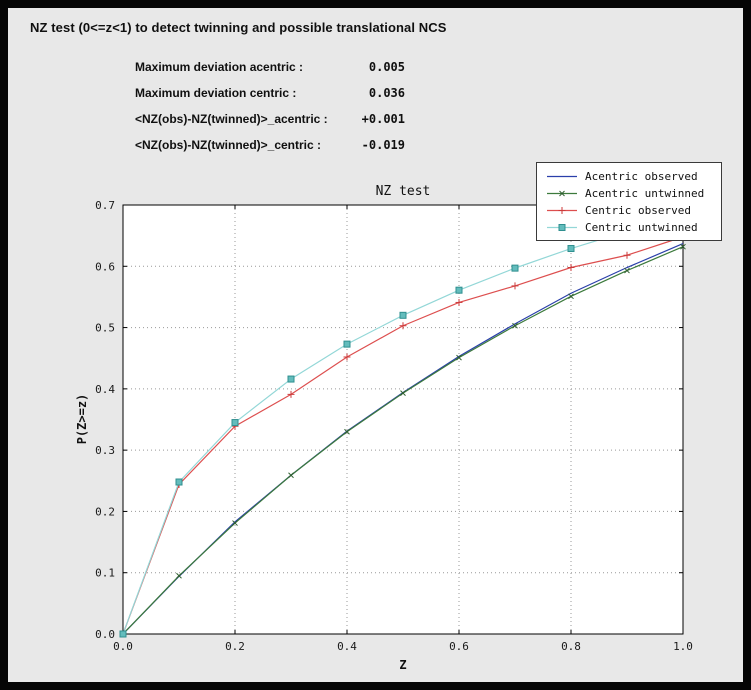 This screenshot has height=690, width=751. I want to click on svg-text: 1.0, so click(683, 646).